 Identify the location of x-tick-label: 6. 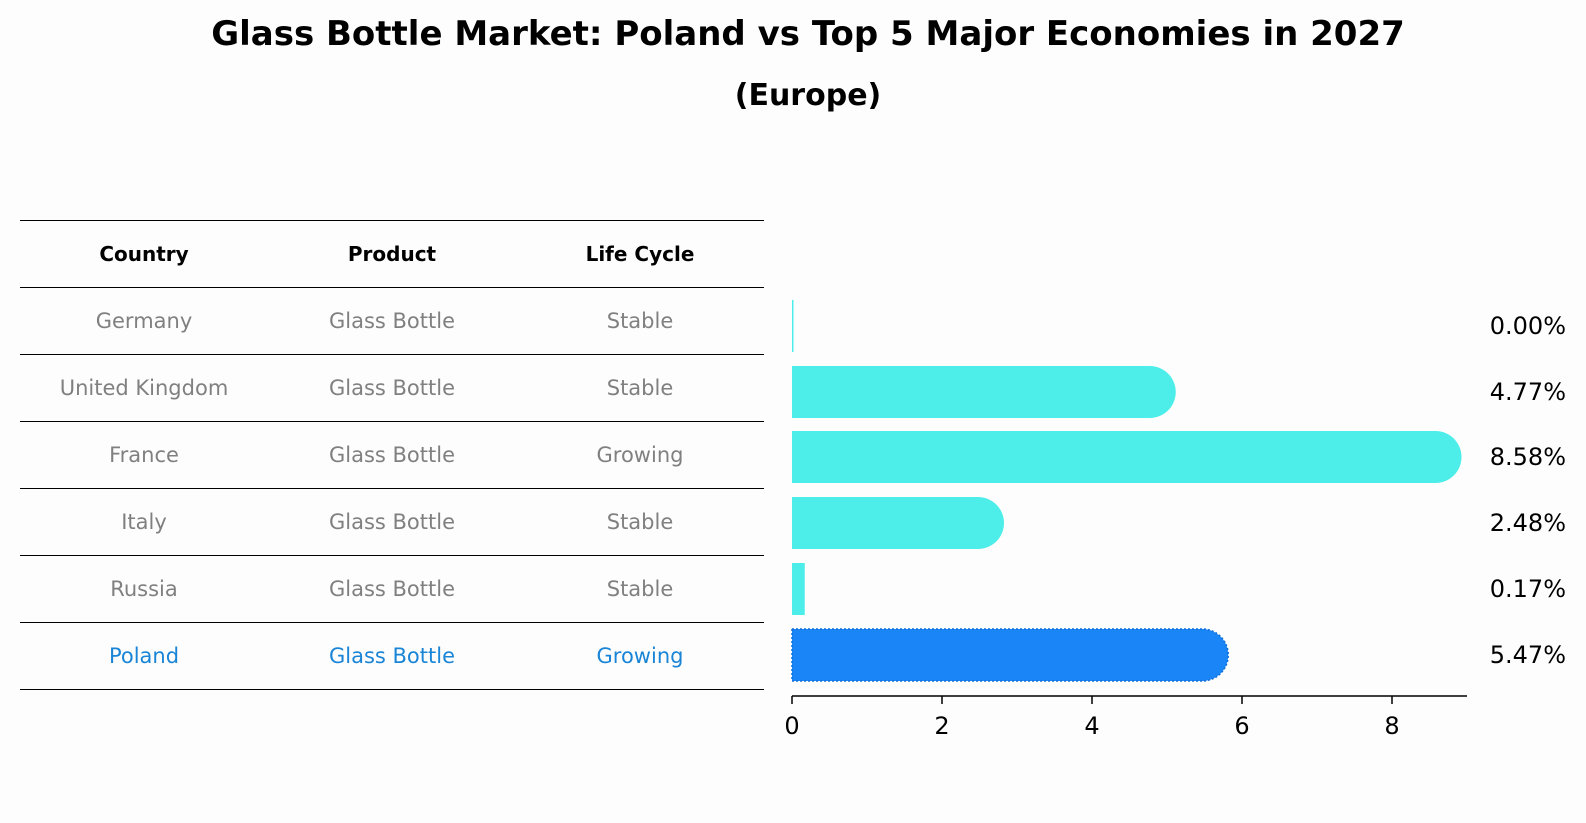
(1241, 726).